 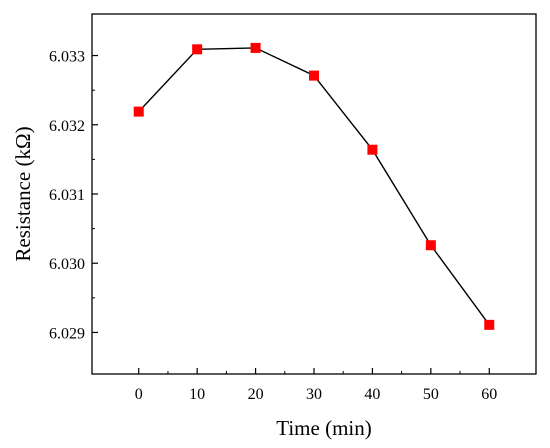 What do you see at coordinates (323, 428) in the screenshot?
I see `x-axis-label: Time (min)` at bounding box center [323, 428].